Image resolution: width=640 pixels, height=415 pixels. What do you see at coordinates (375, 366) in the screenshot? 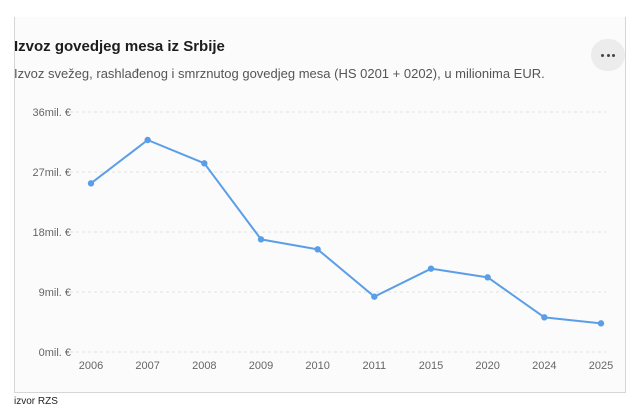
I see `x-tick-label: 2011` at bounding box center [375, 366].